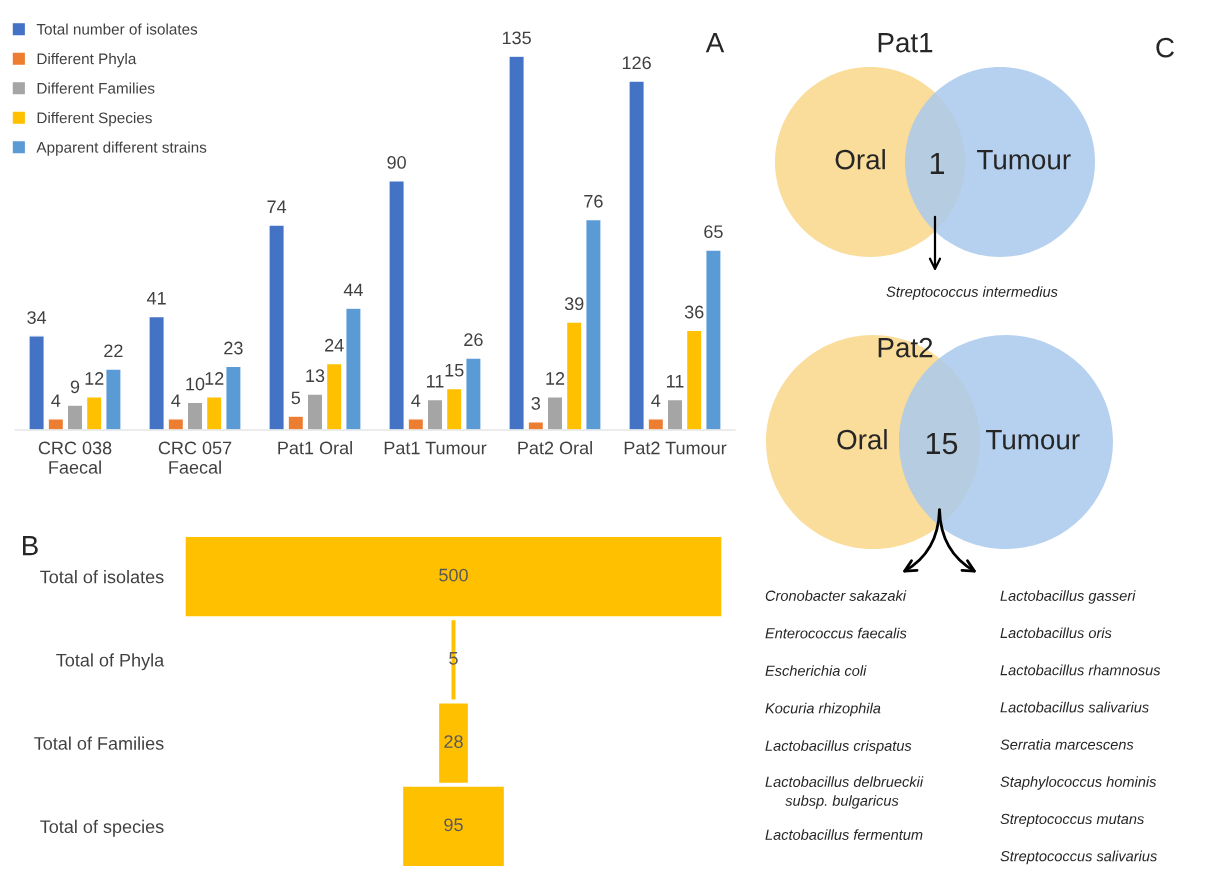 Image resolution: width=1206 pixels, height=875 pixels. Describe the element at coordinates (99, 743) in the screenshot. I see `category-label: Total of Families` at that location.